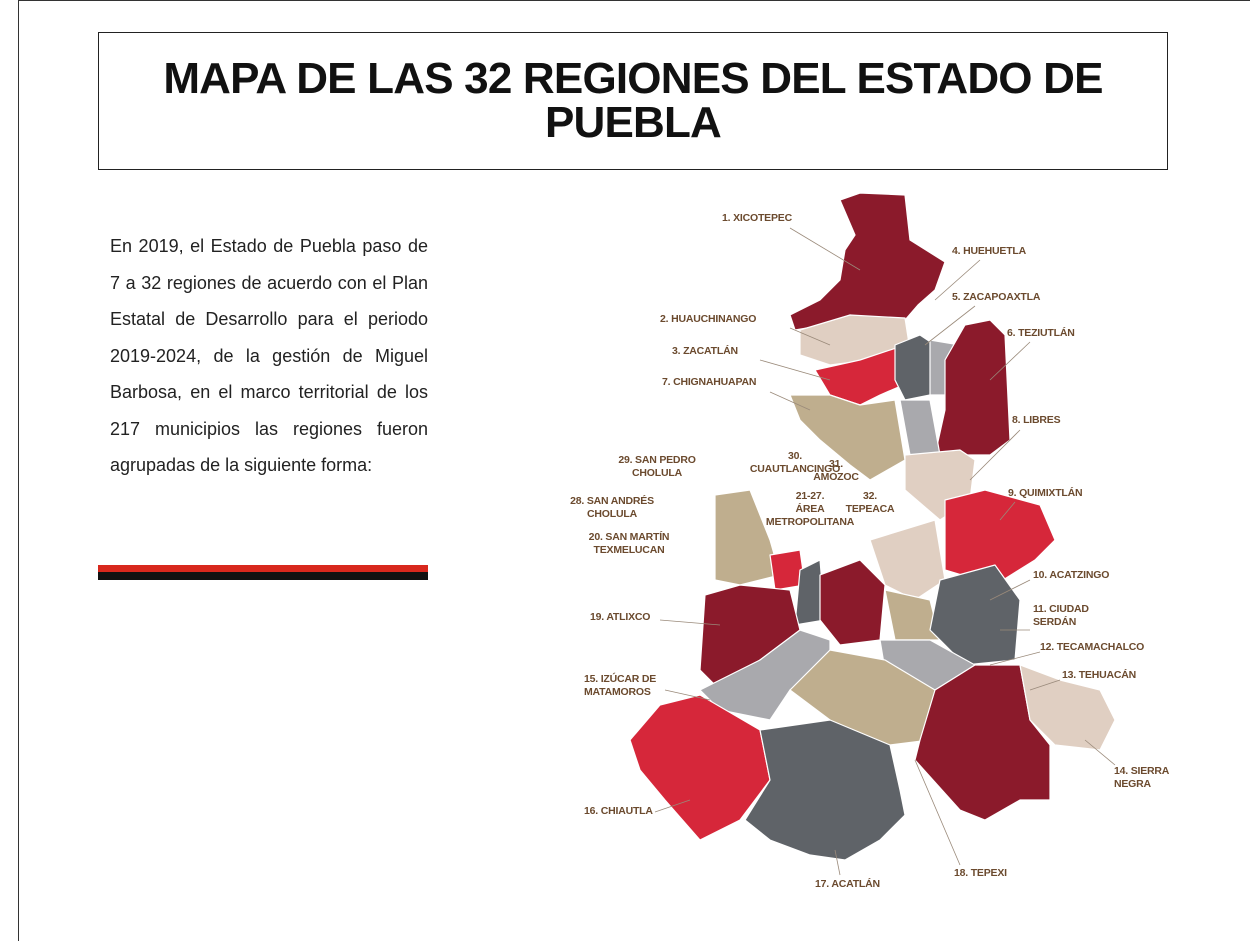 The width and height of the screenshot is (1251, 942). What do you see at coordinates (836, 464) in the screenshot?
I see `region-label-line: 31.` at bounding box center [836, 464].